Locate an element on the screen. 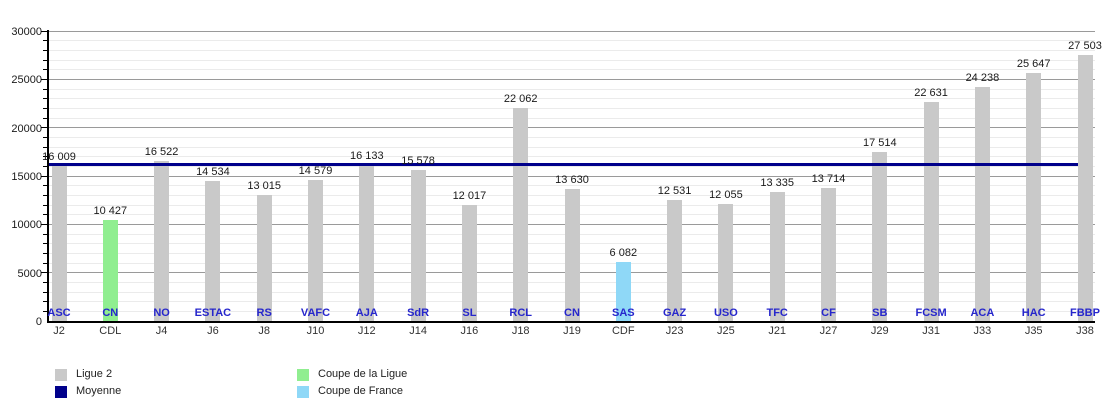  legend-label-ligue2: Ligue 2 is located at coordinates (94, 374).